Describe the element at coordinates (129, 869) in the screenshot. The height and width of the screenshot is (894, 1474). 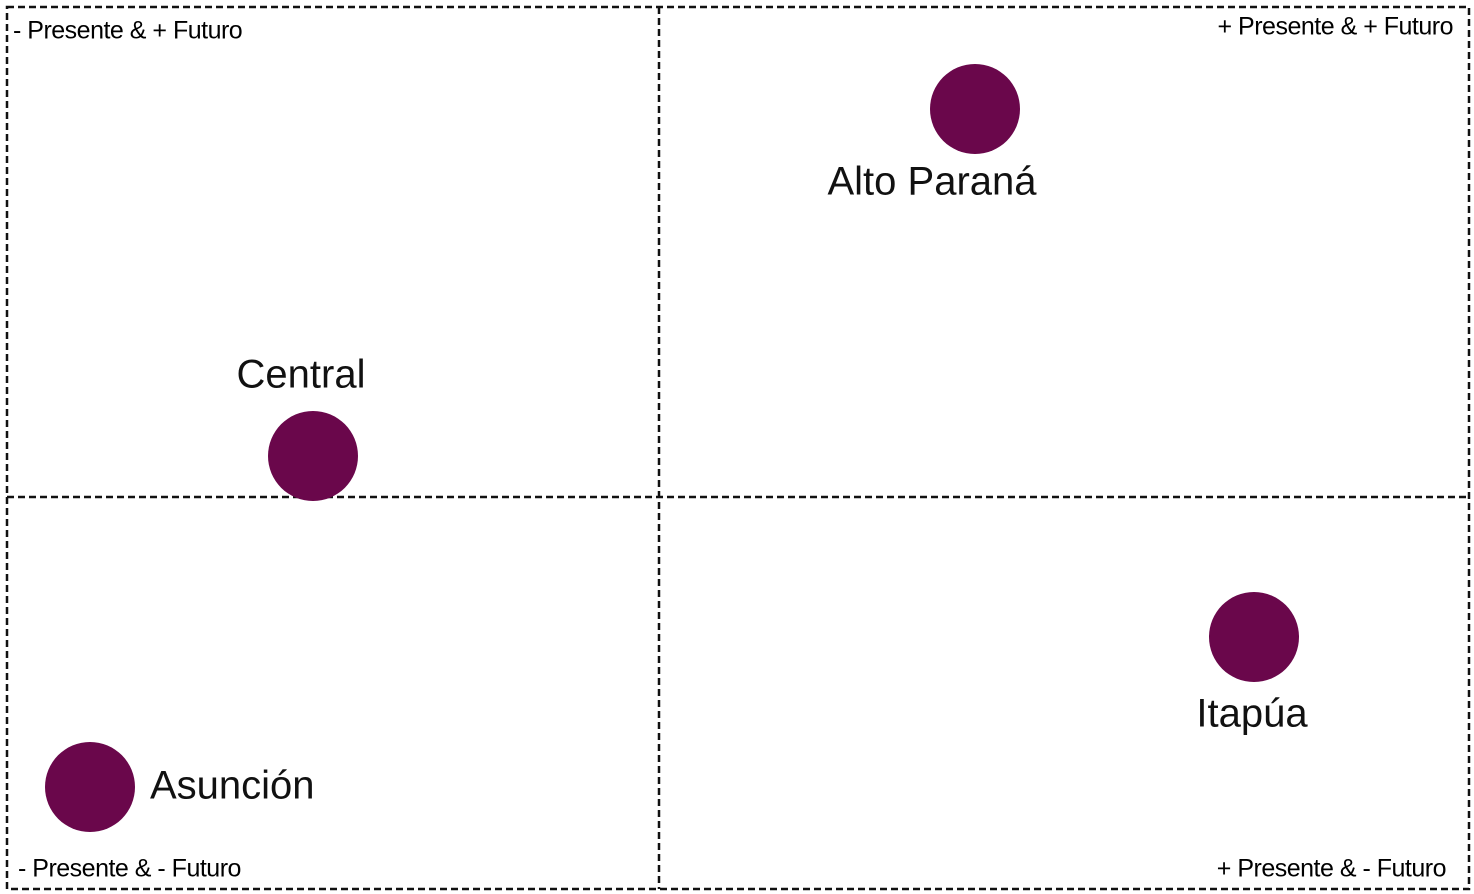
I see `quadrant-label: - Presente & - Futuro` at that location.